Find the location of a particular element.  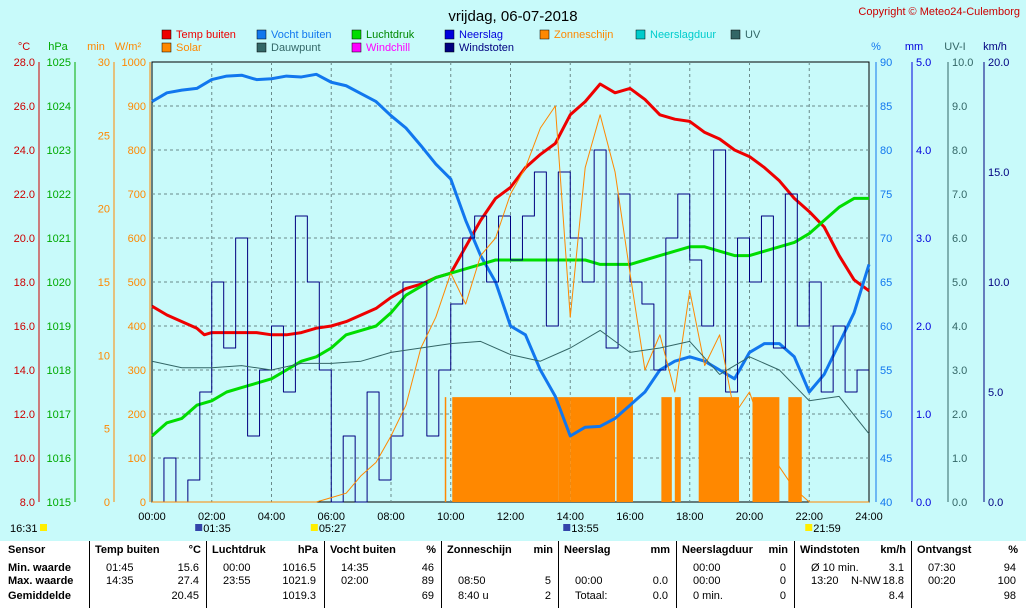

windstoten-time: 13:20 is located at coordinates (825, 581).